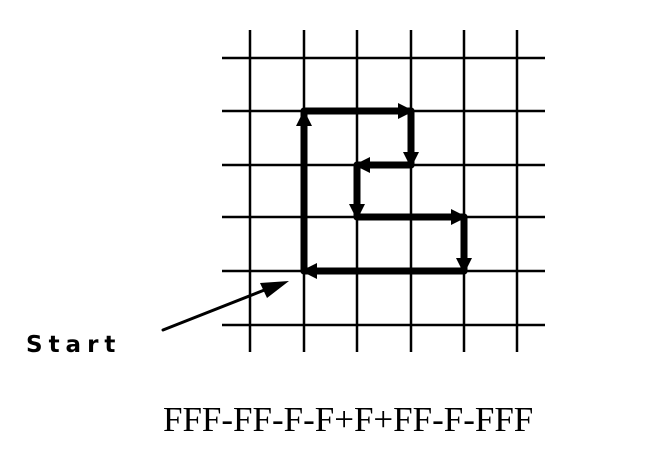 The height and width of the screenshot is (450, 662). Describe the element at coordinates (348, 419) in the screenshot. I see `instruction-string: FFF-FF-F-F+F+FF-F-FFF` at that location.